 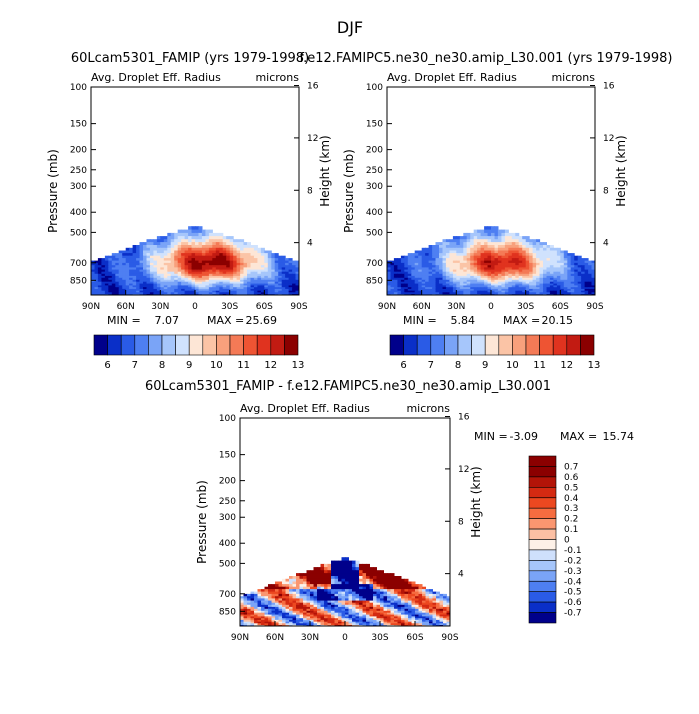 I want to click on max-label: MAX =, so click(x=578, y=436).